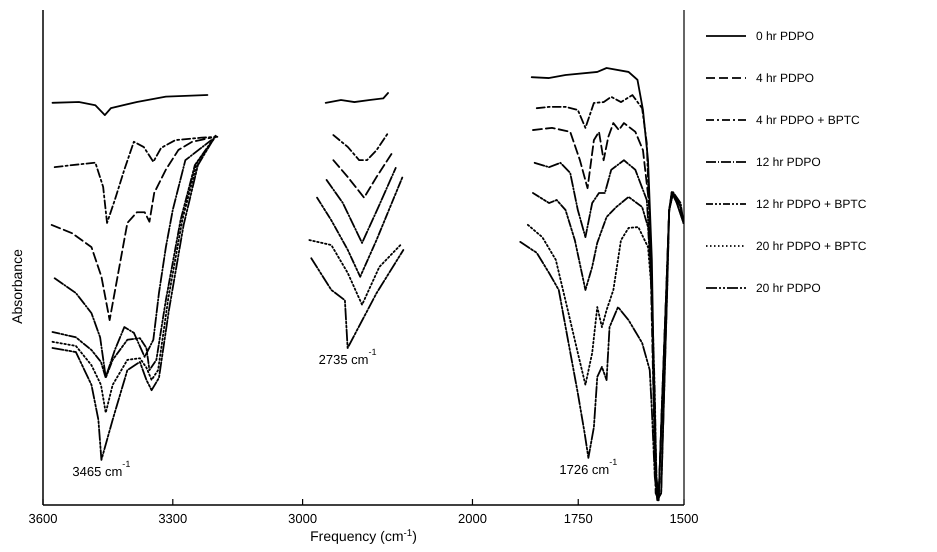 Image resolution: width=937 pixels, height=552 pixels. What do you see at coordinates (788, 288) in the screenshot?
I see `legend-label: 20 hr PDPO` at bounding box center [788, 288].